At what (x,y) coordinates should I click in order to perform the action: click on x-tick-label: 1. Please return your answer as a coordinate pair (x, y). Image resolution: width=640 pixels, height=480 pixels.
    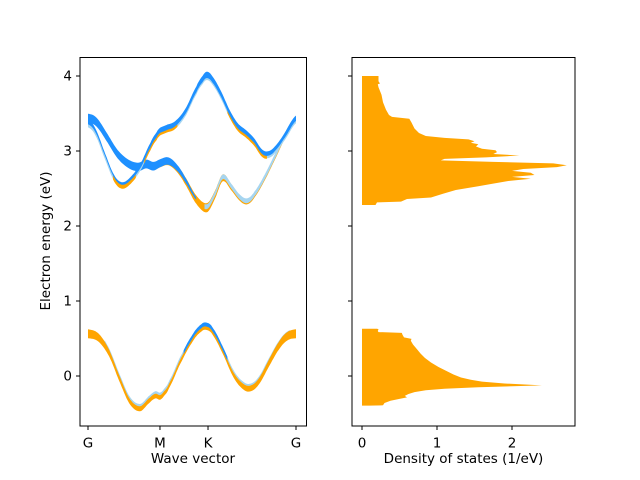
    Looking at the image, I should click on (437, 444).